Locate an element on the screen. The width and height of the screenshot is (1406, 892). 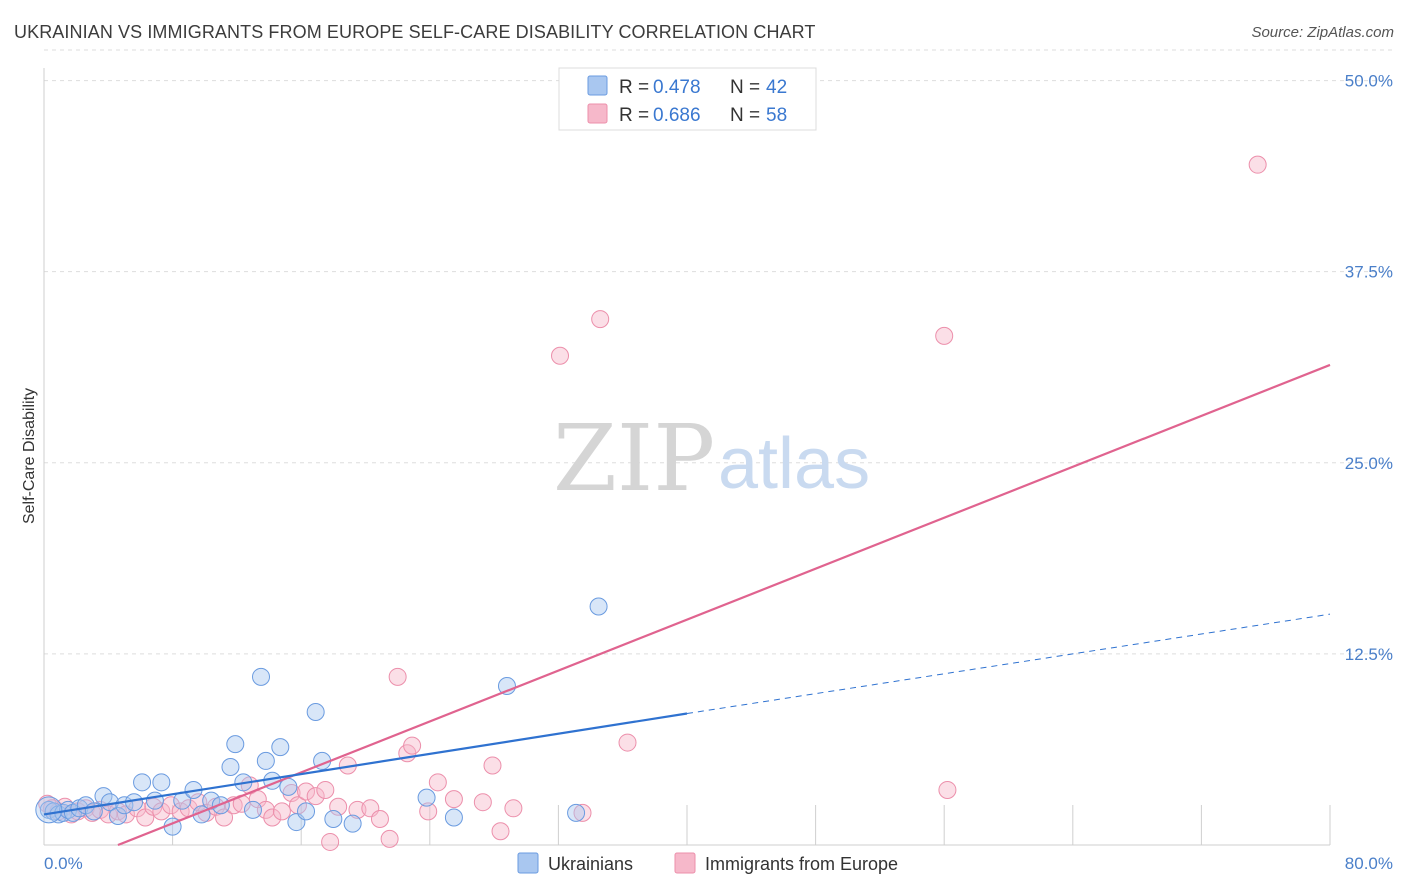
y-axis-label: Self-Care Disability is located at coordinates (29, 456).